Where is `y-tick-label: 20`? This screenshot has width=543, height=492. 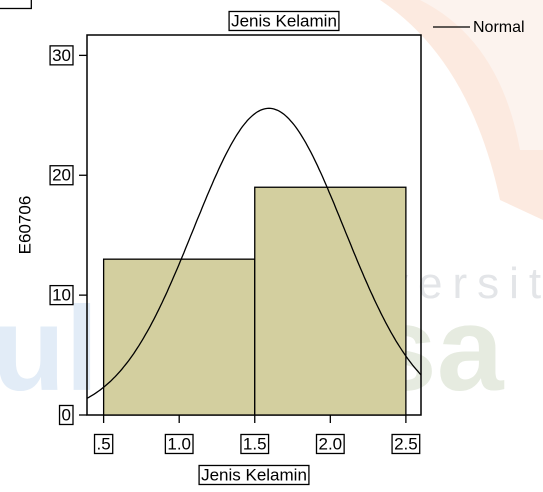
y-tick-label: 20 is located at coordinates (61, 175).